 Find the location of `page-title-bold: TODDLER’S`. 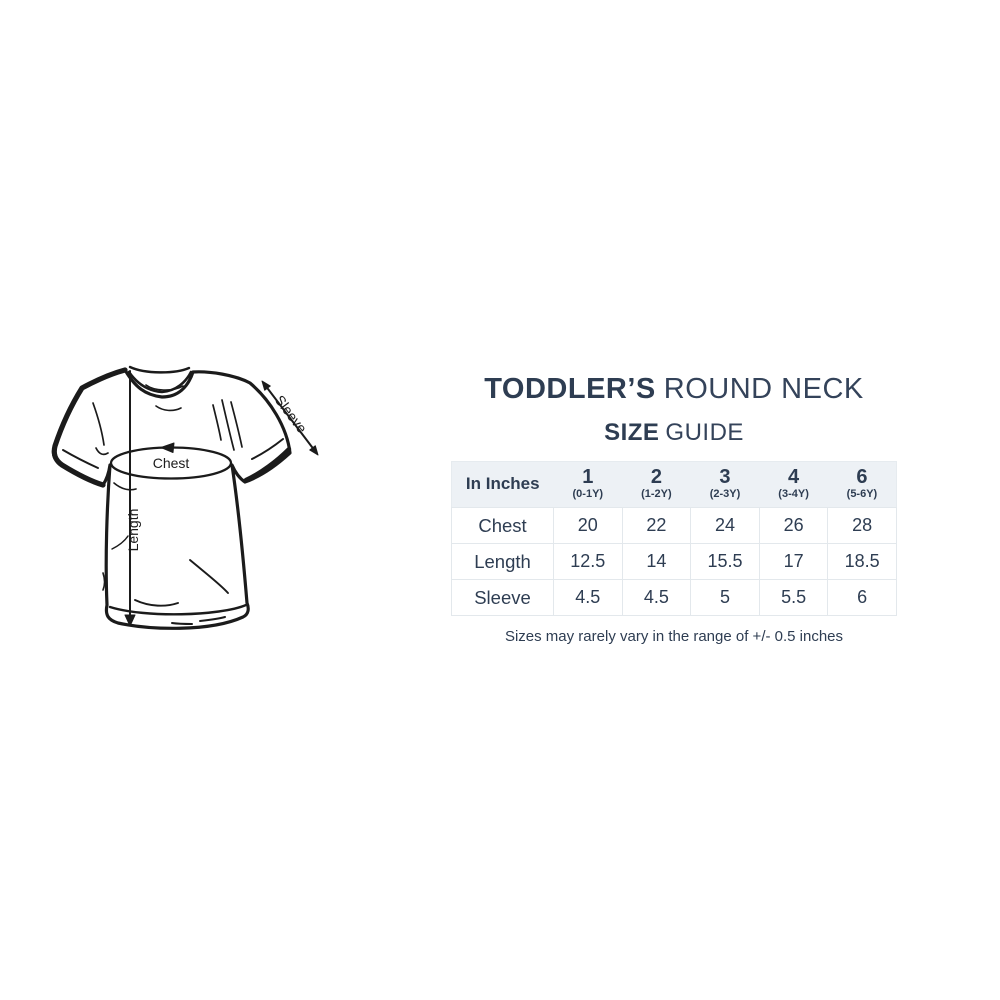

page-title-bold: TODDLER’S is located at coordinates (570, 389).